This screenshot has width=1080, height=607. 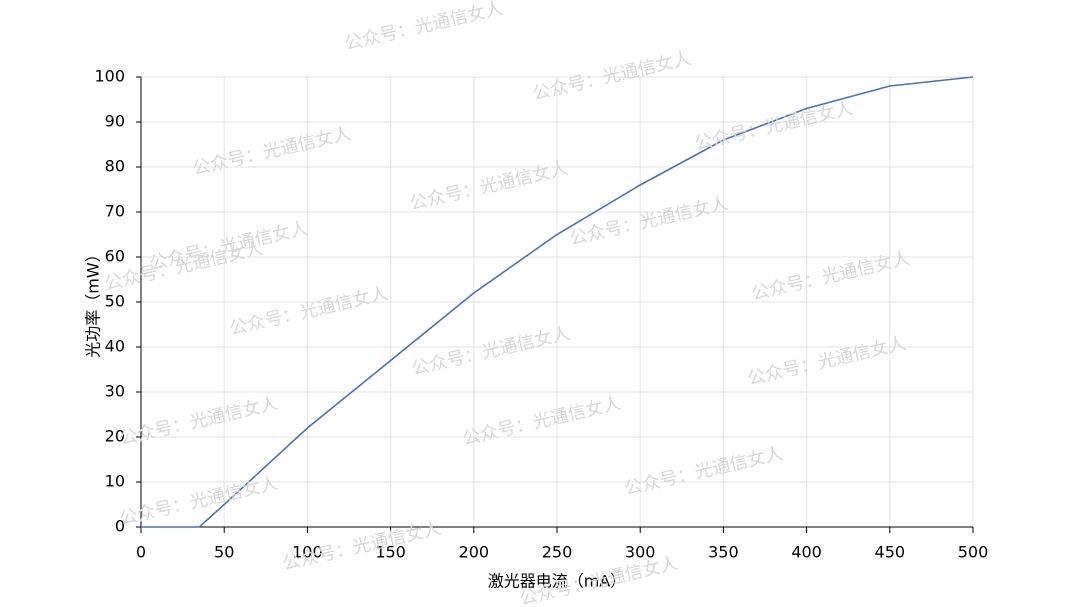 What do you see at coordinates (115, 301) in the screenshot?
I see `y-tick-label: 50` at bounding box center [115, 301].